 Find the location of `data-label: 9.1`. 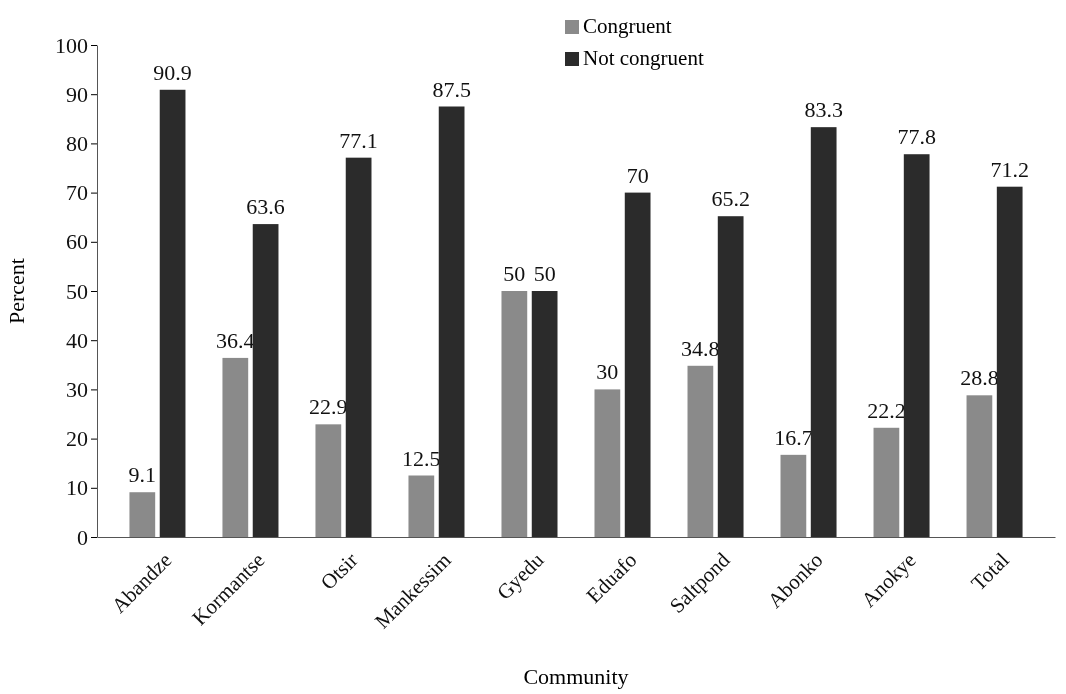

data-label: 9.1 is located at coordinates (142, 475).